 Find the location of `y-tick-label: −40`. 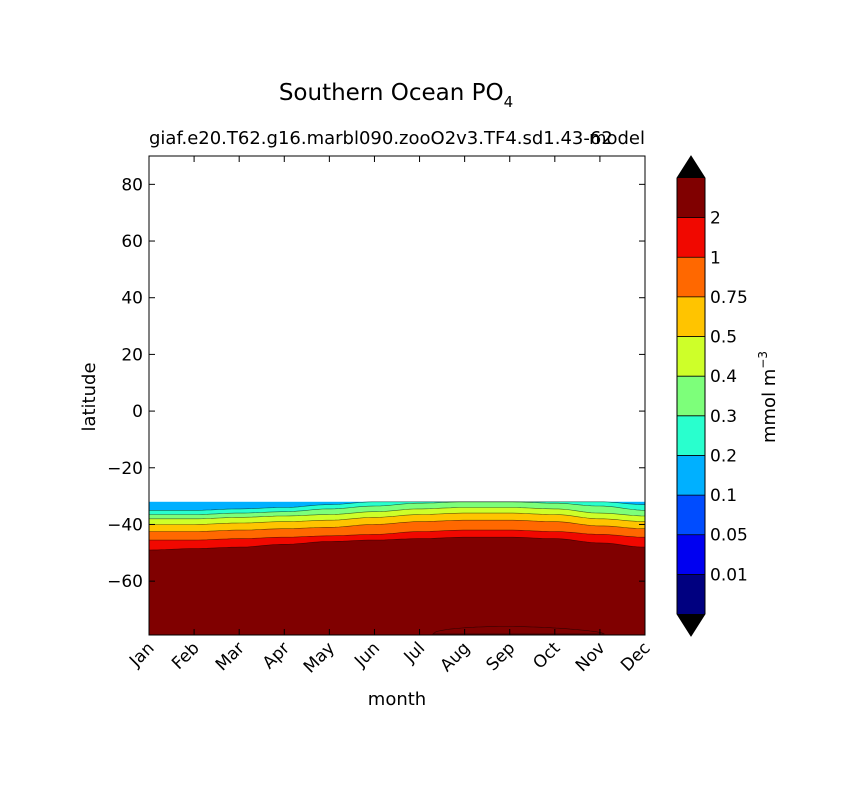

y-tick-label: −40 is located at coordinates (125, 525).